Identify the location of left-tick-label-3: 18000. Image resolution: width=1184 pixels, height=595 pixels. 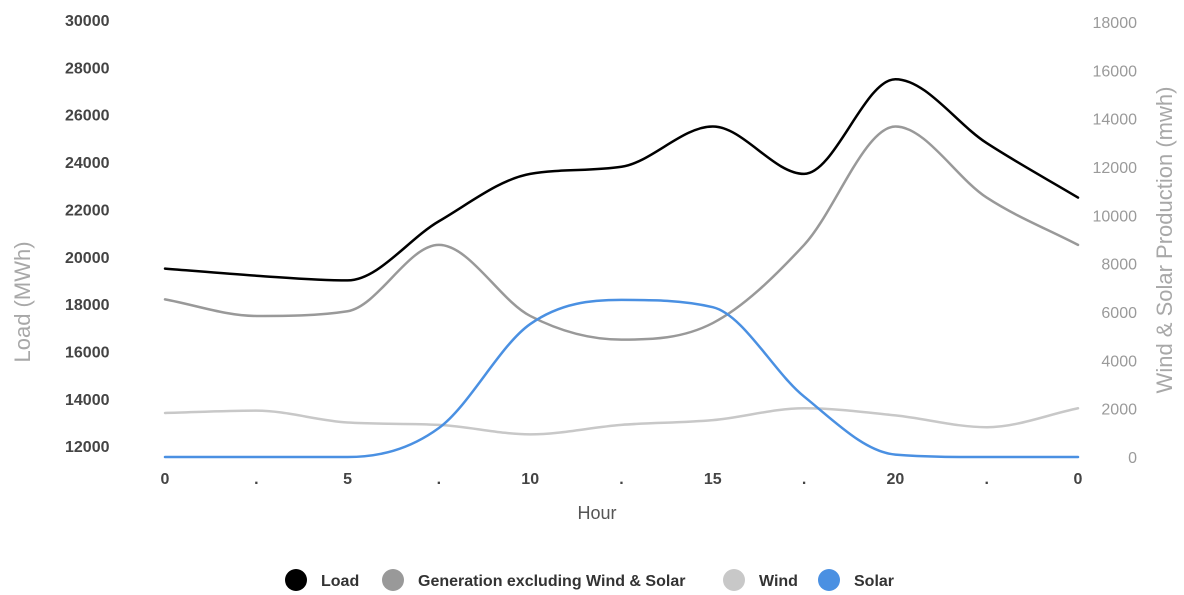
(87, 305).